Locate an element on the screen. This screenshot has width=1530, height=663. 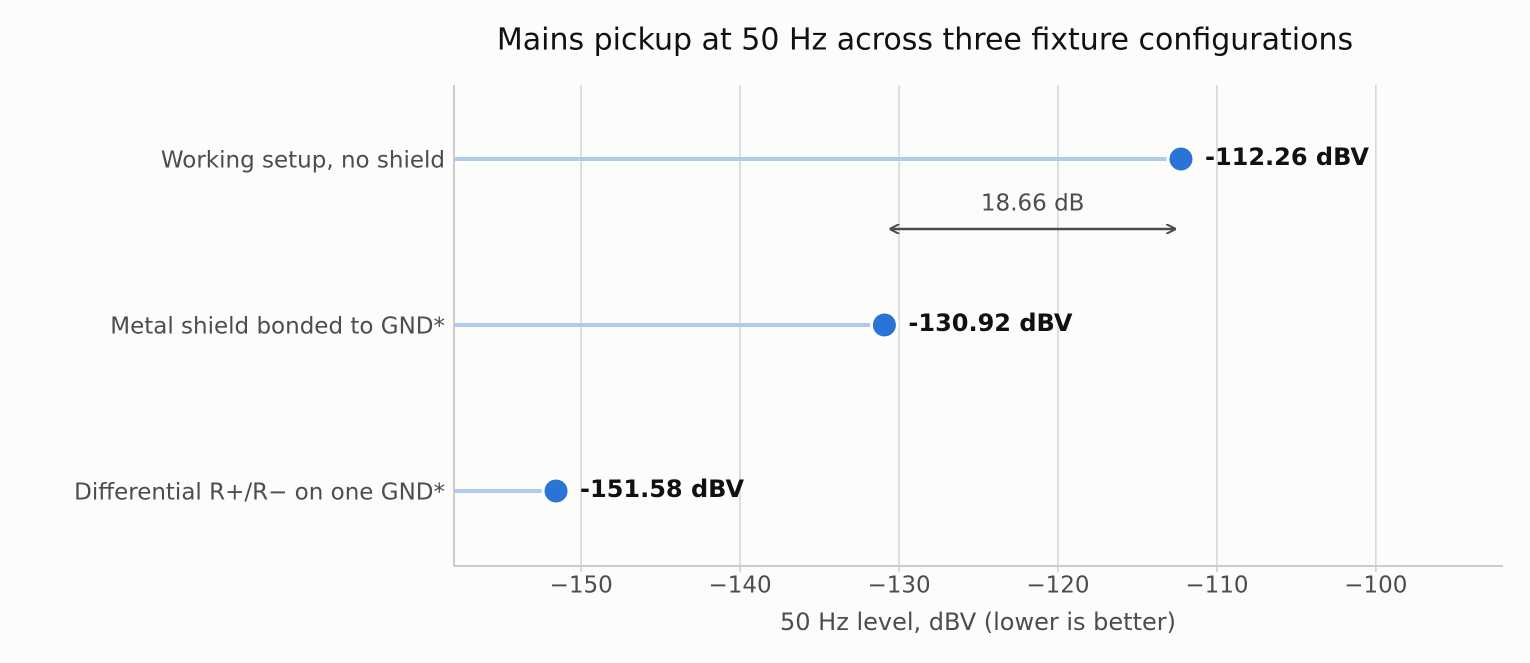
y-tick-label: Differential R+/R− on one GND* is located at coordinates (259, 493).